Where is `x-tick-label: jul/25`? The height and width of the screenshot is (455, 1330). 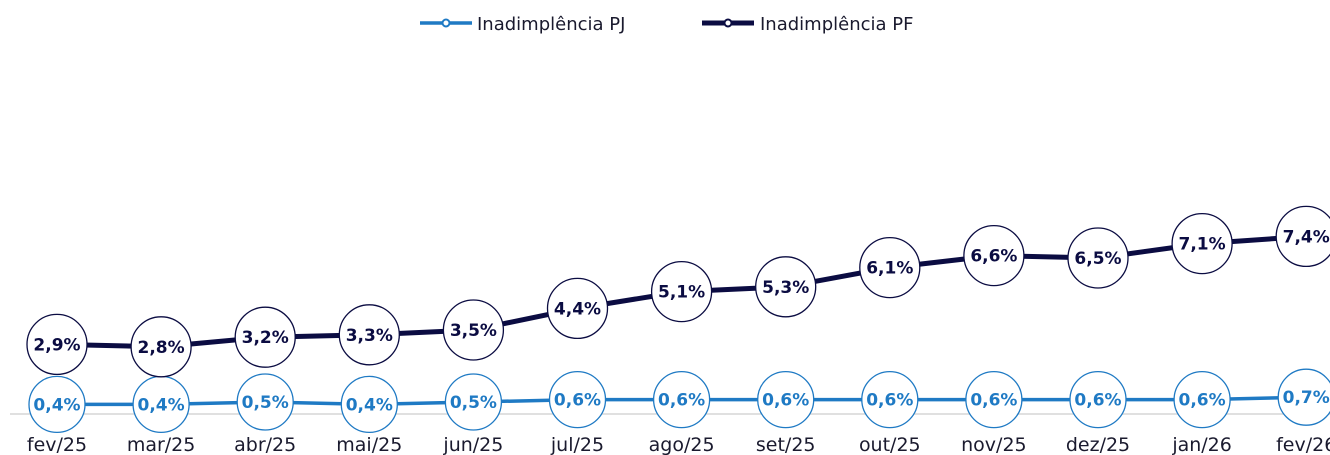
x-tick-label: jul/25 is located at coordinates (577, 444).